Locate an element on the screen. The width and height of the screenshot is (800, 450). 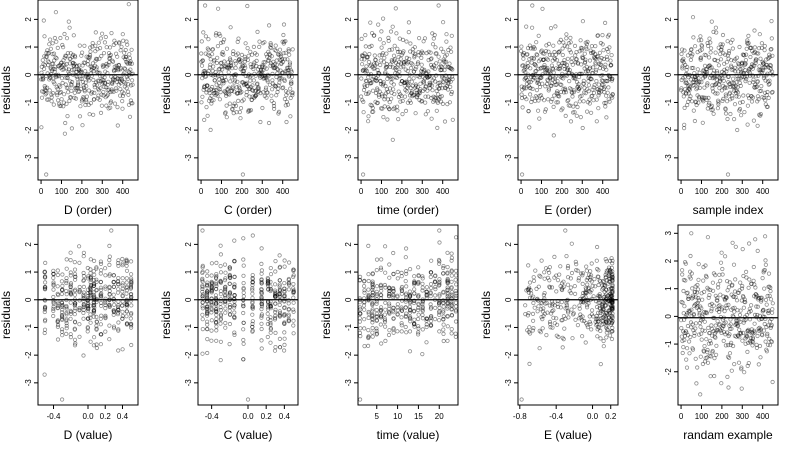
x-tick-label: 0 is located at coordinates (201, 191).